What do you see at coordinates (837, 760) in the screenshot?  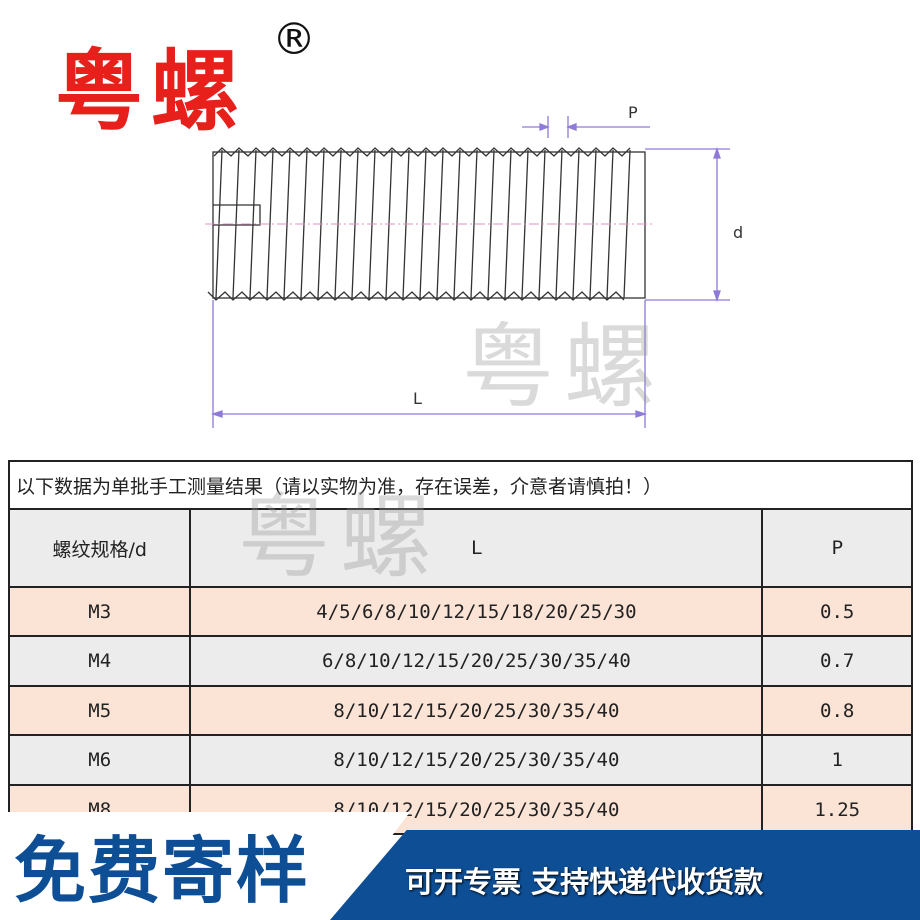 I see `cell-pitch: 1` at bounding box center [837, 760].